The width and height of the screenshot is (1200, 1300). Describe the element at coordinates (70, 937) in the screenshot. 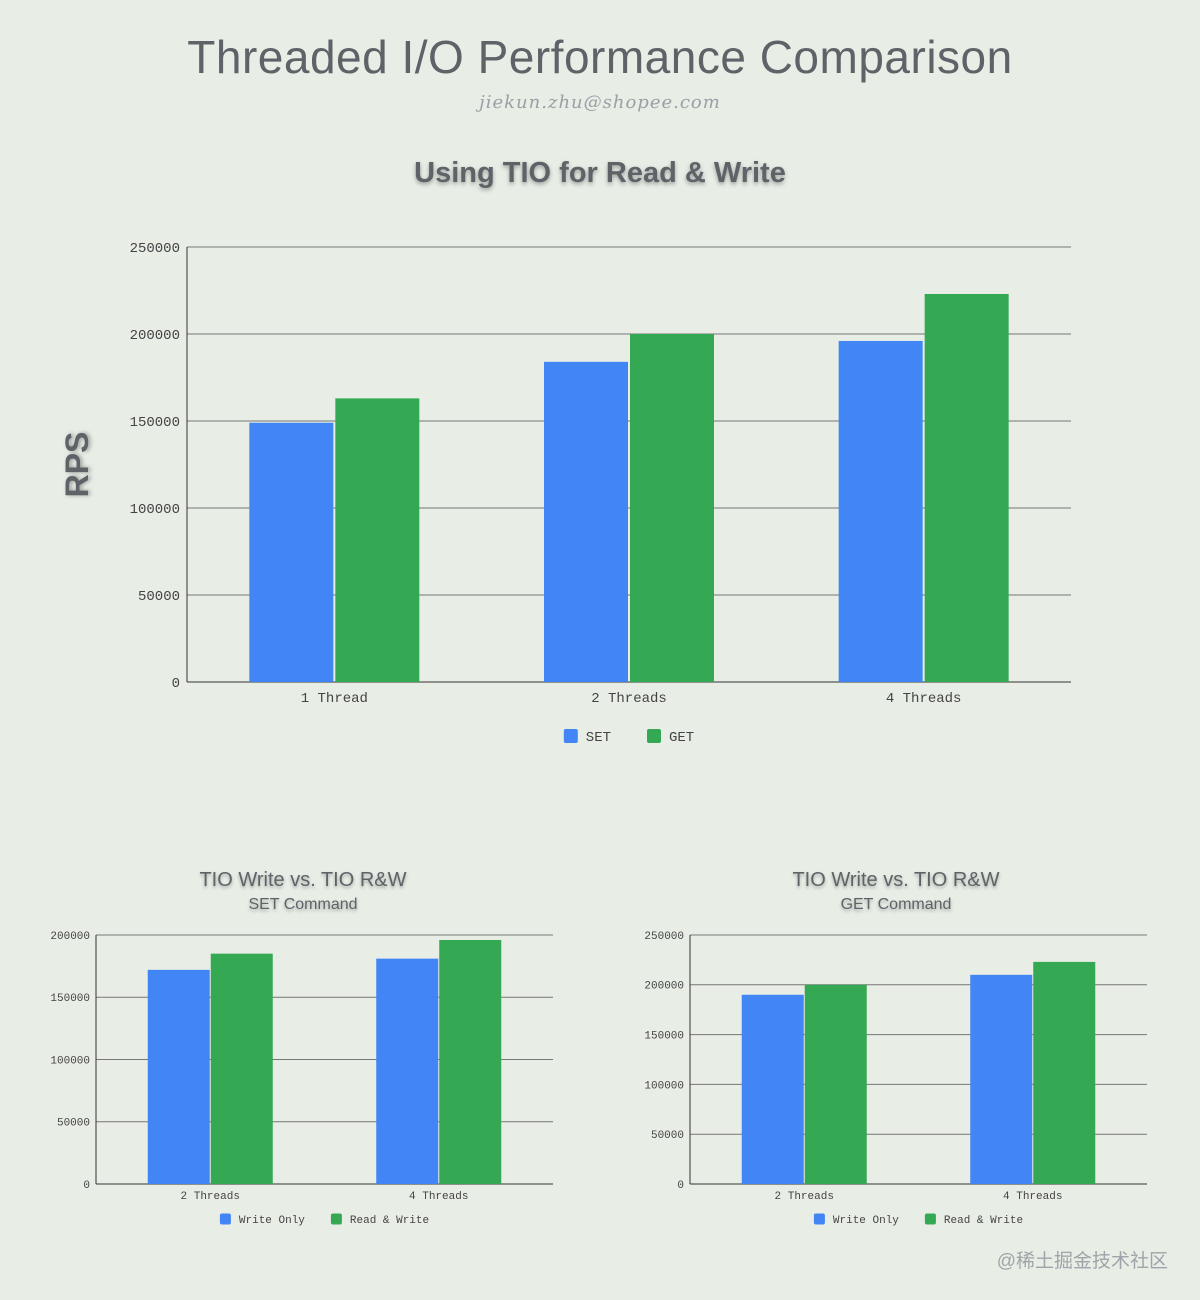

I see `set-y-tick-label: 200000` at that location.